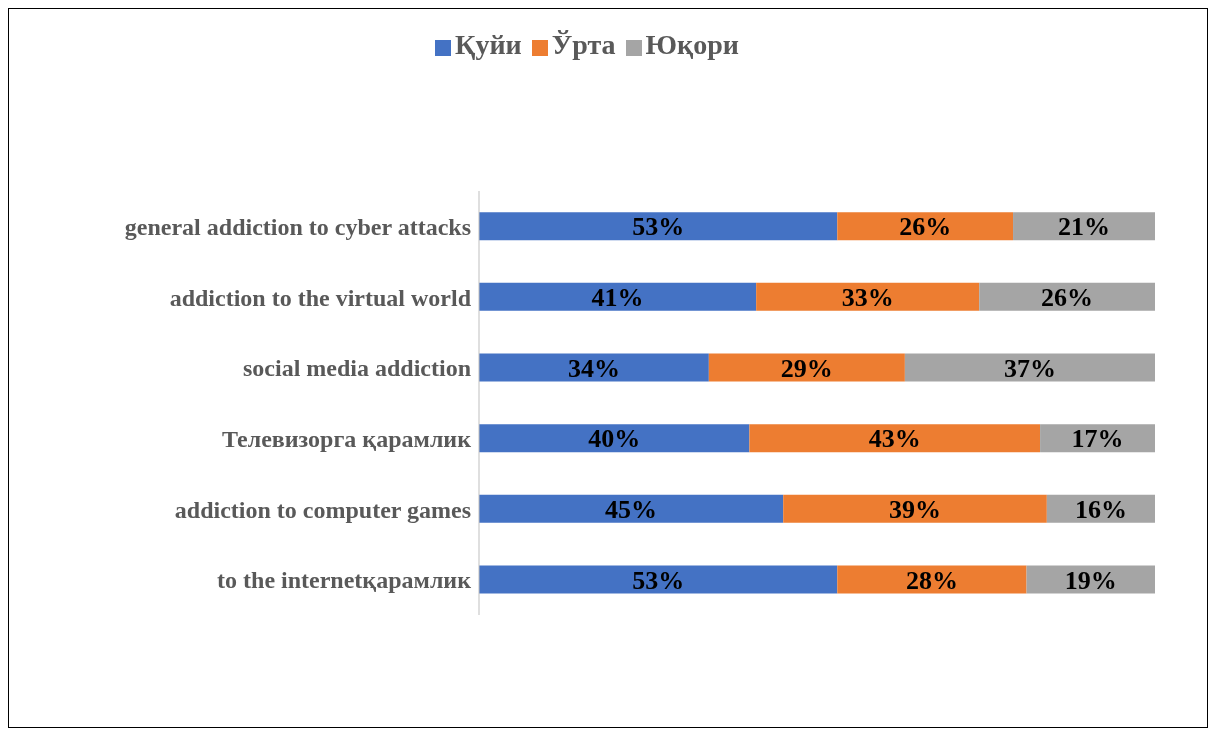  Describe the element at coordinates (583, 44) in the screenshot. I see `legend-label: Ўрта` at that location.